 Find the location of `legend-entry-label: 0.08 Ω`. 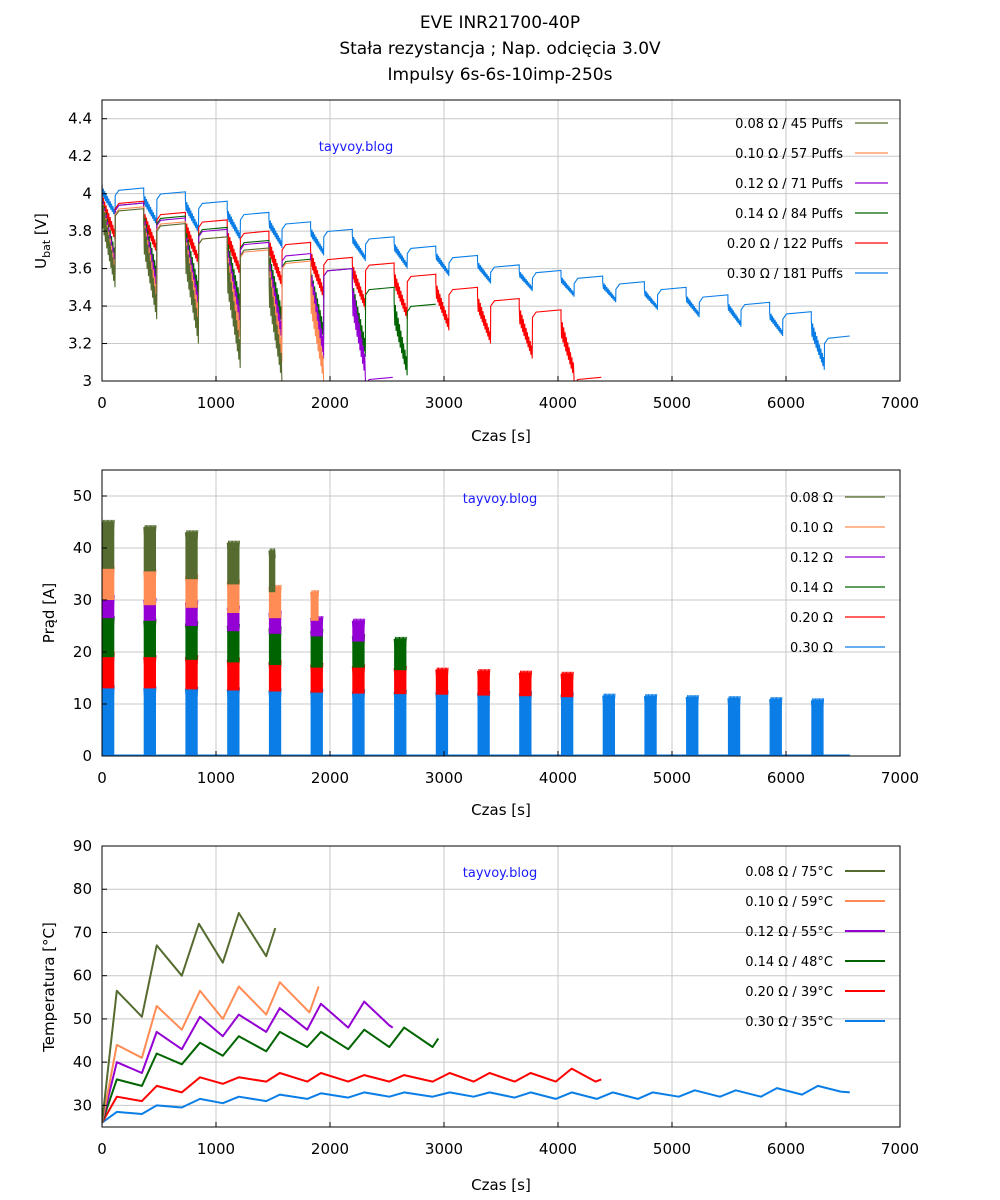

legend-entry-label: 0.08 Ω is located at coordinates (811, 498).